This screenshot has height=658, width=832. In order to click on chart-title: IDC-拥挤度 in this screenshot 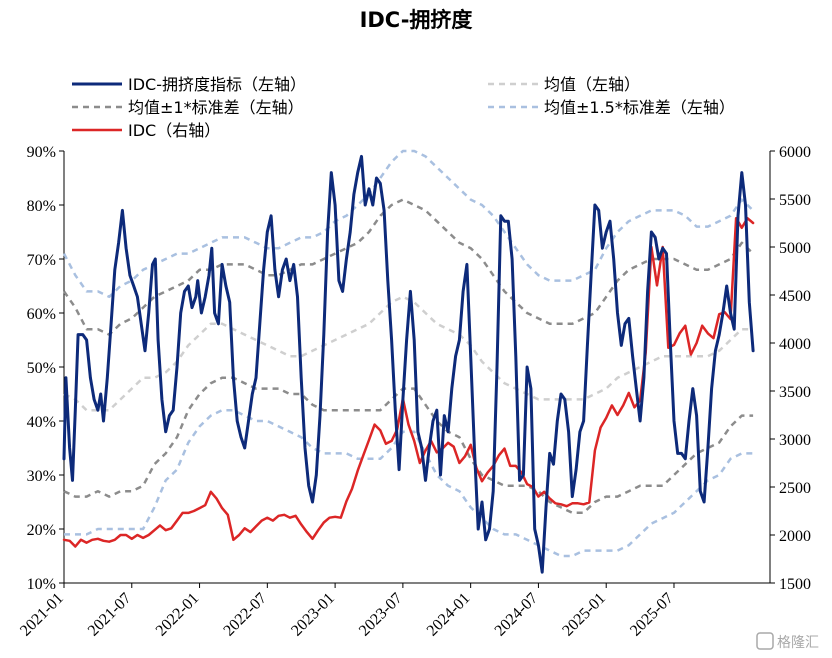, I will do `click(416, 20)`.